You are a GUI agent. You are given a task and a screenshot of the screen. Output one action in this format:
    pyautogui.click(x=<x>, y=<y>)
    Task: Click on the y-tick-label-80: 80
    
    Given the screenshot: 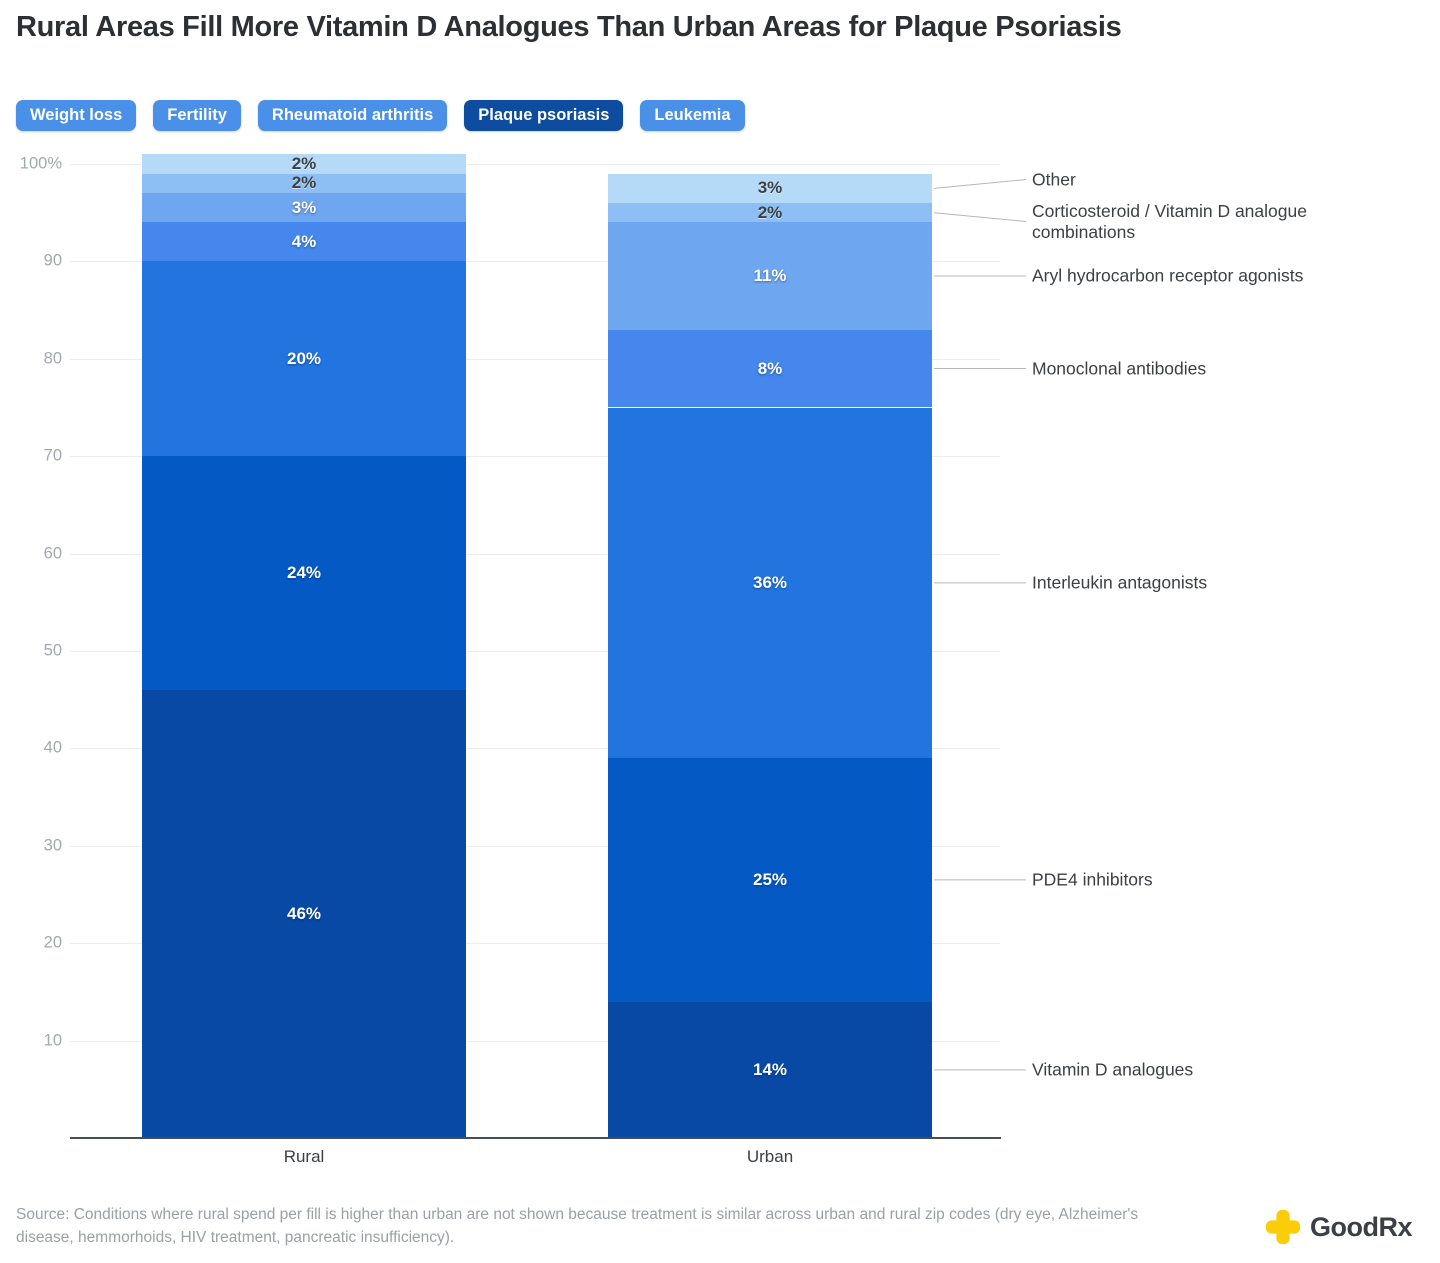 What is the action you would take?
    pyautogui.click(x=52, y=358)
    